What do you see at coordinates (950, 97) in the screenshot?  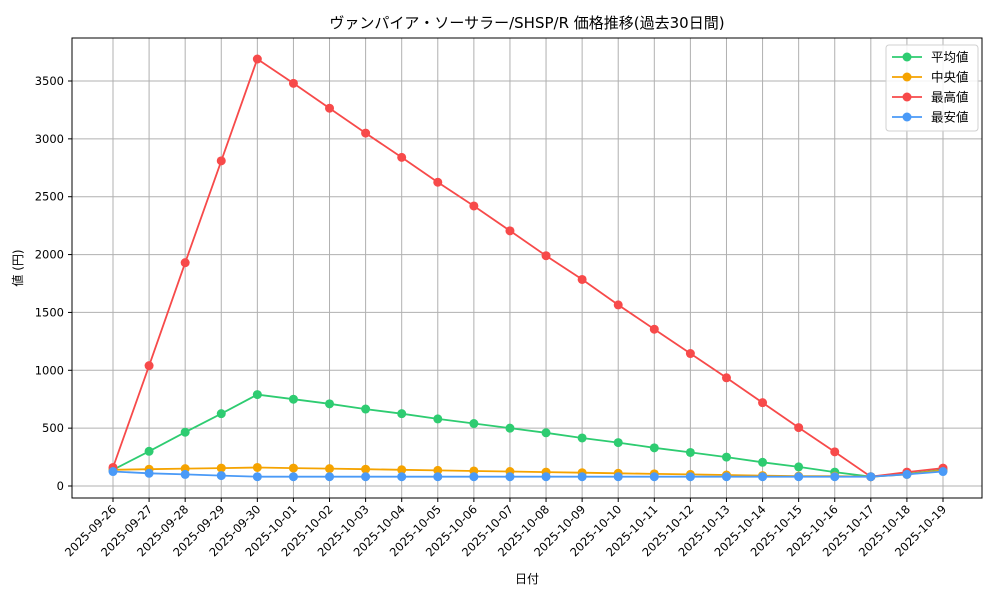 I see `legend-entry: 最高値` at bounding box center [950, 97].